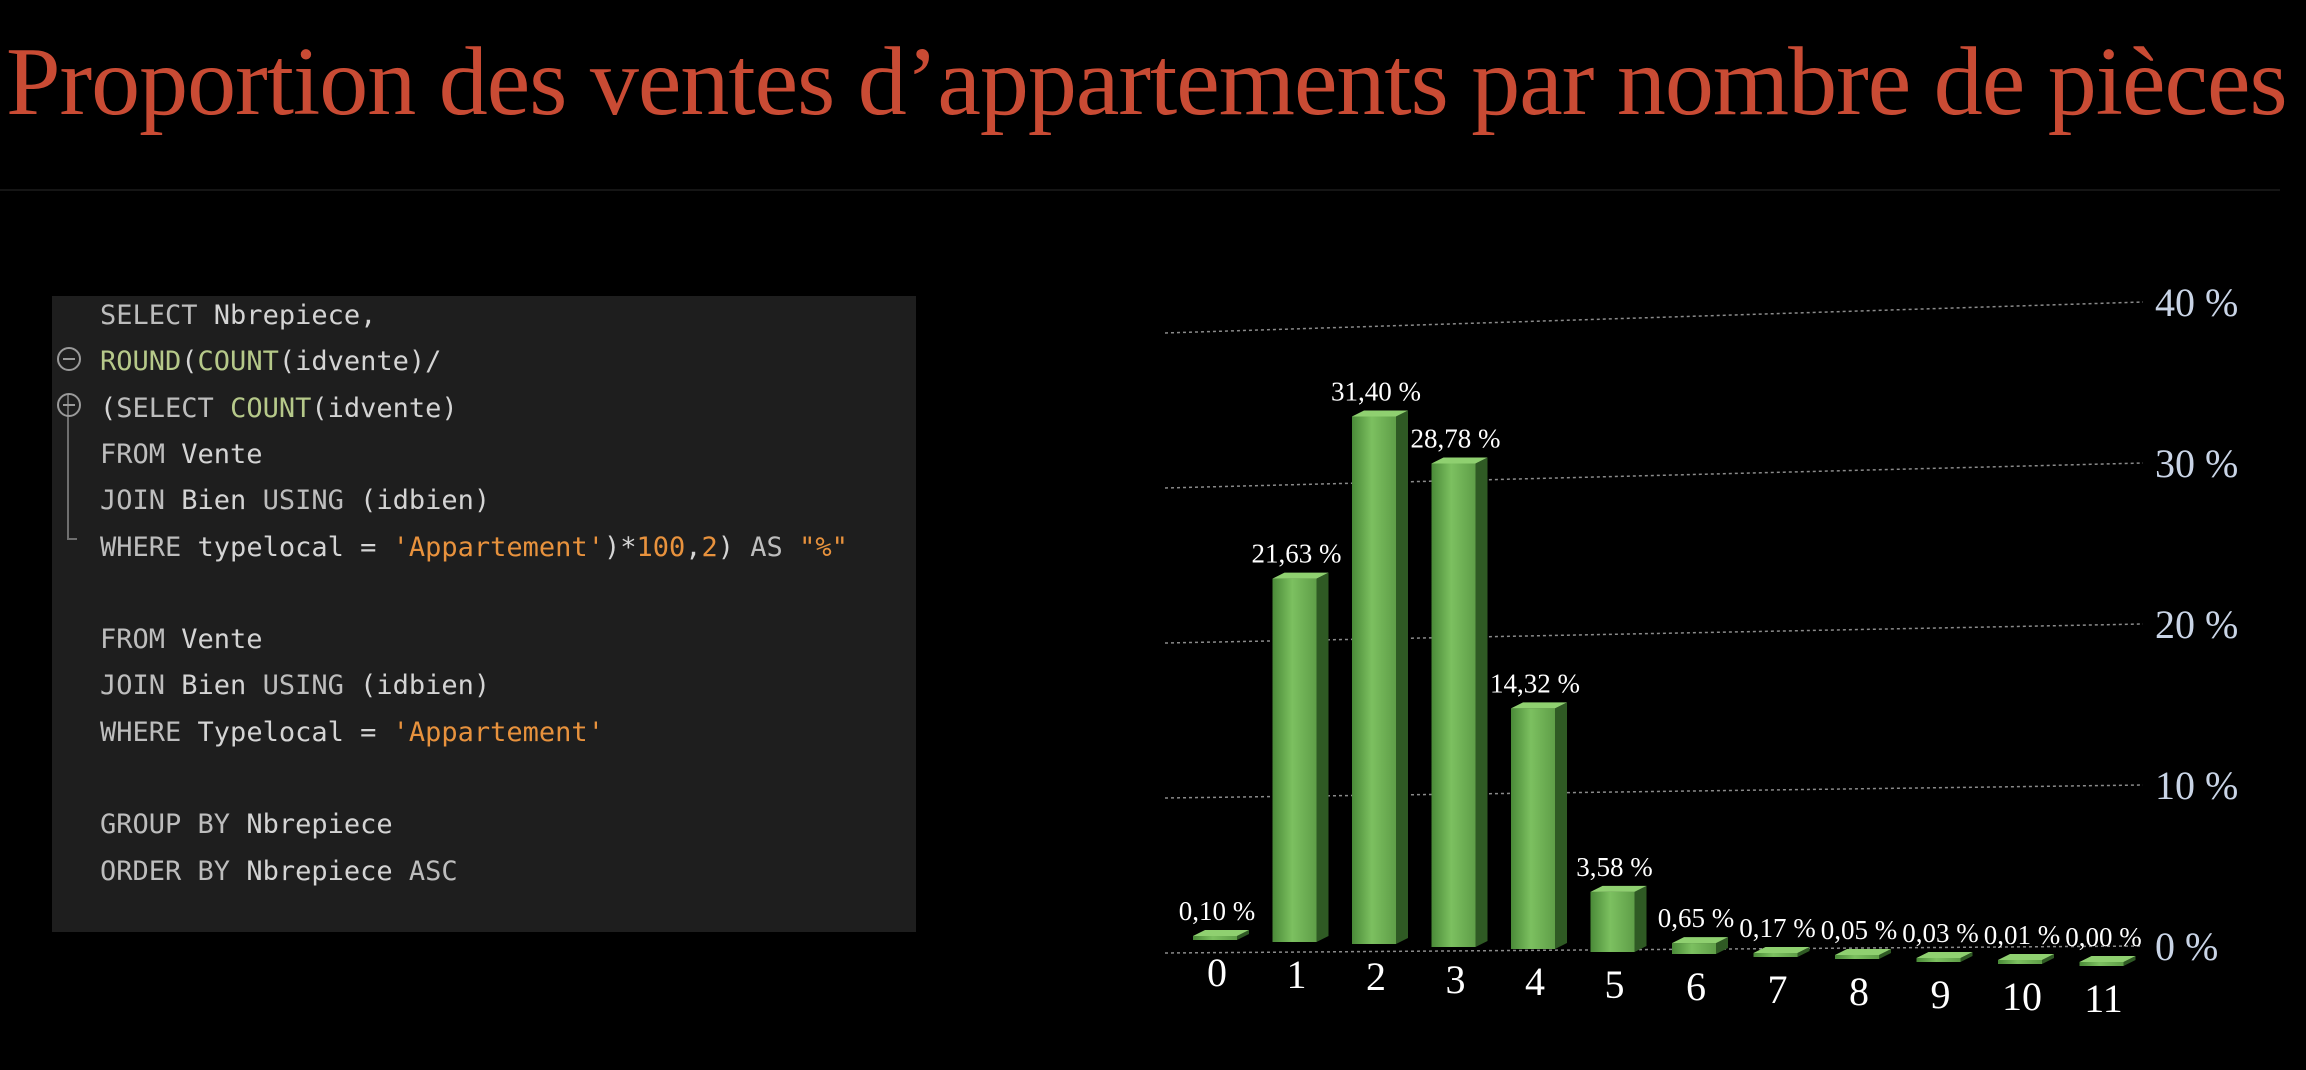  Describe the element at coordinates (238, 362) in the screenshot. I see `code-token: COUNT` at that location.